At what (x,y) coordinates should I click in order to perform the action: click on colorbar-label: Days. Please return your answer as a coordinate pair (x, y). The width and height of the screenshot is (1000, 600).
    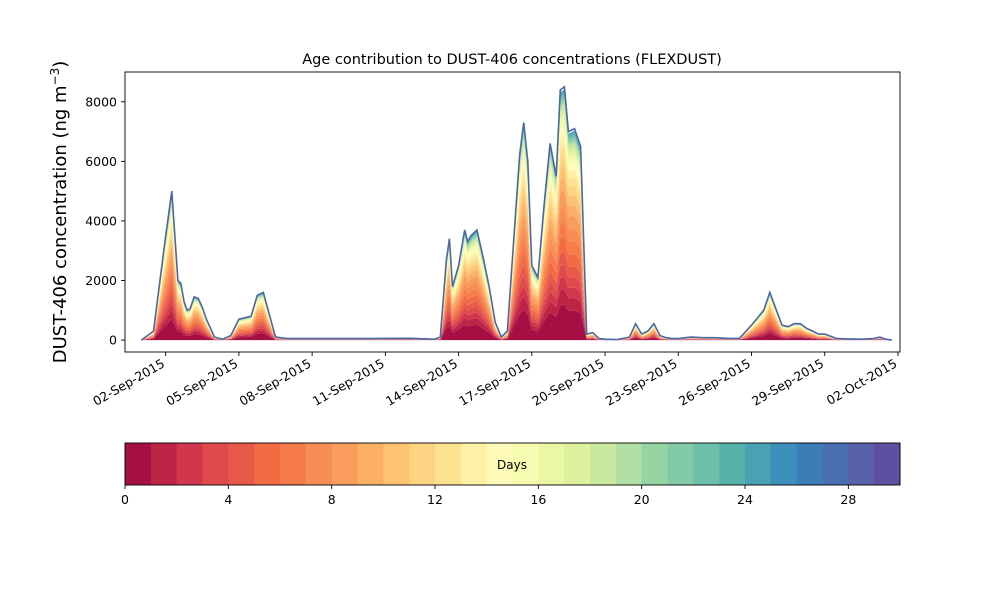
    Looking at the image, I should click on (512, 465).